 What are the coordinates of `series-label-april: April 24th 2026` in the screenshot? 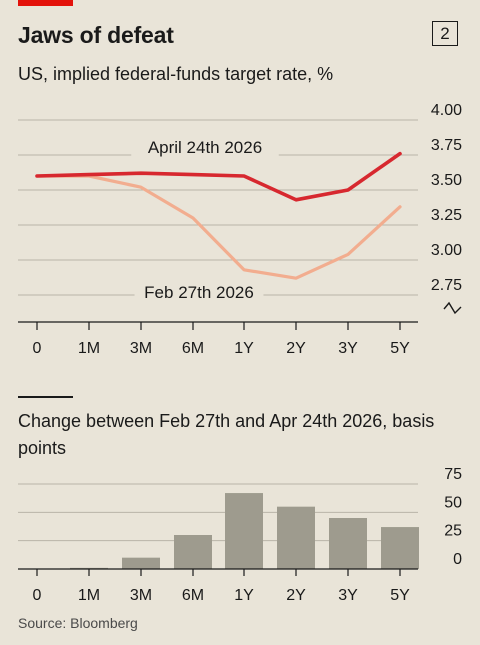 It's located at (205, 147).